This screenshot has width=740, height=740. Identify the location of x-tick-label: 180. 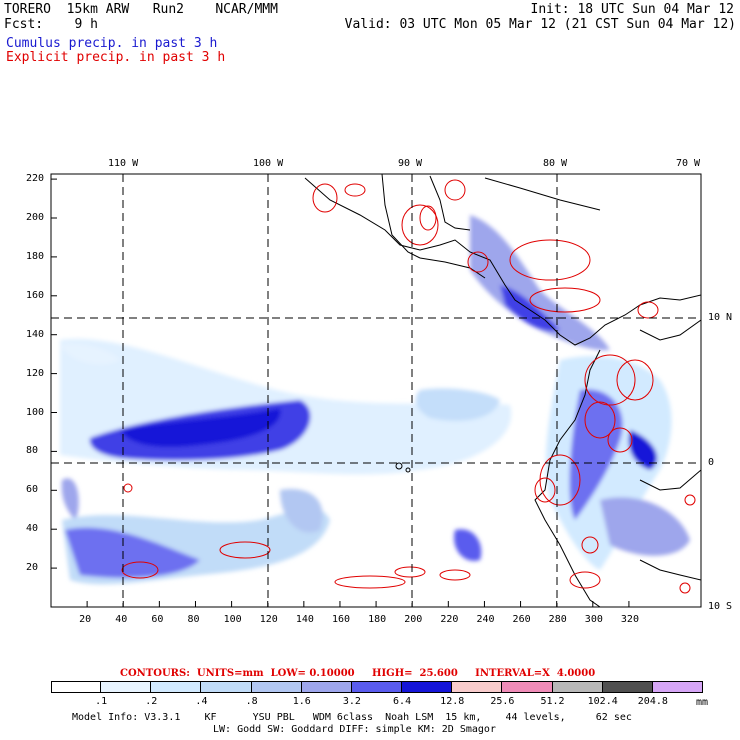
(377, 619).